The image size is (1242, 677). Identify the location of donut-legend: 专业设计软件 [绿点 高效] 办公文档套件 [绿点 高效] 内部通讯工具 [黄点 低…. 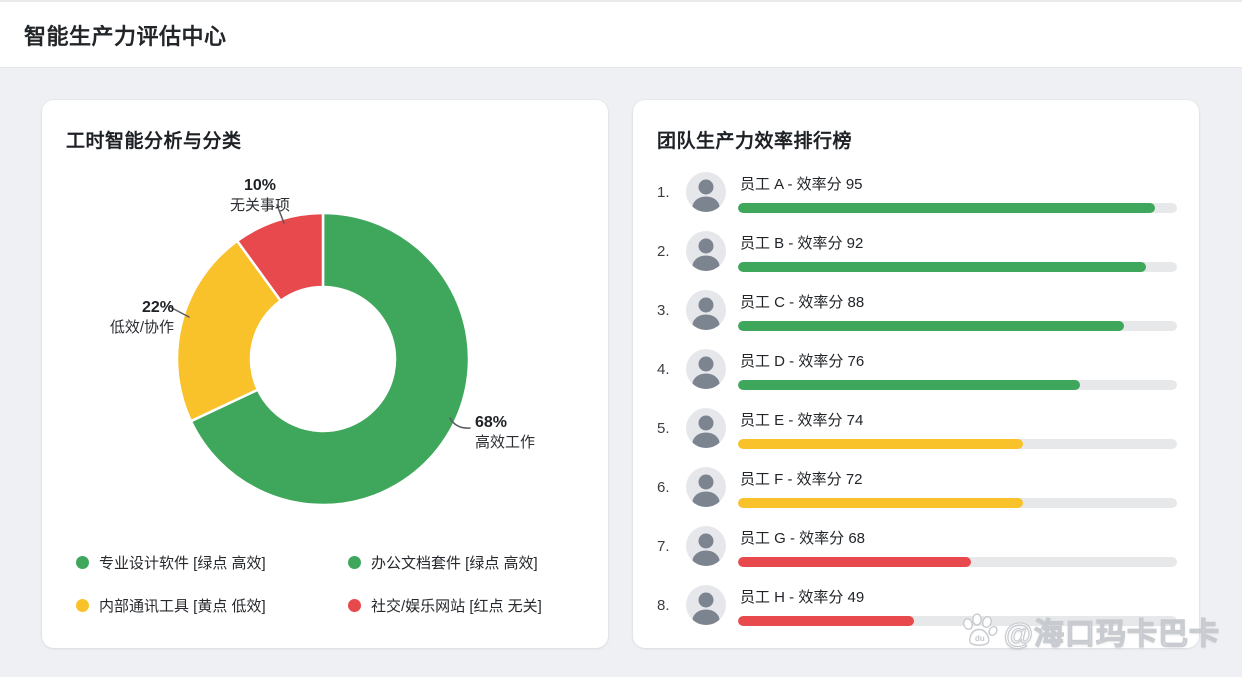
(332, 584).